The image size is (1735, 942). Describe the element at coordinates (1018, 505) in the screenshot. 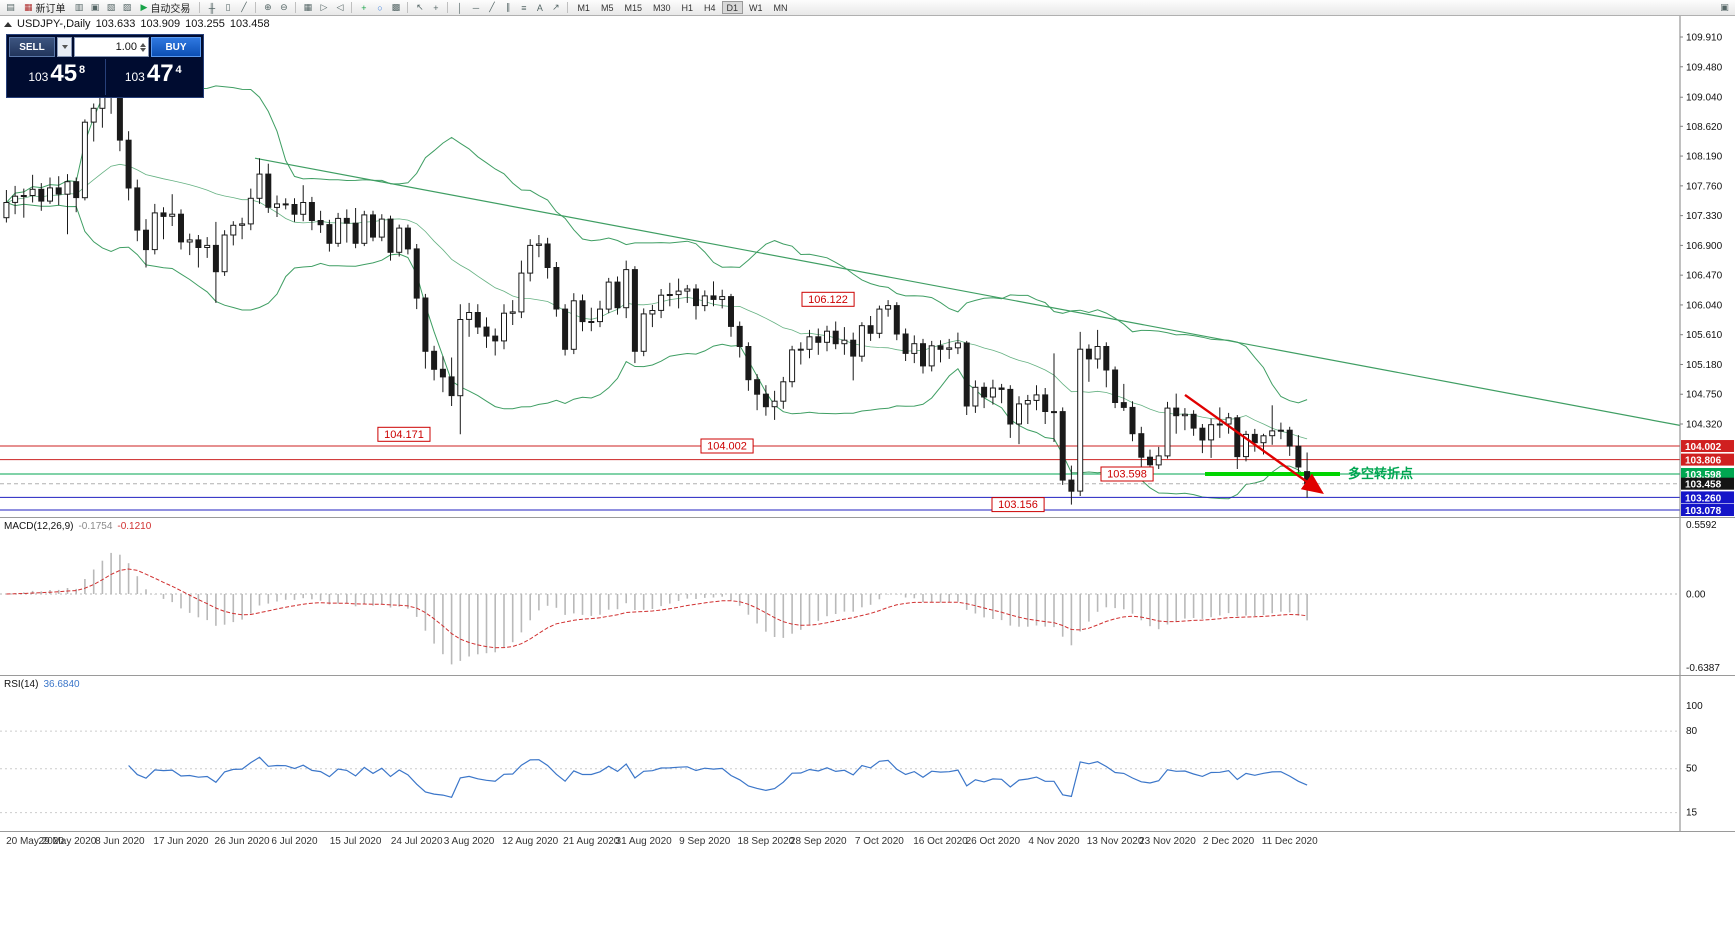

I see `svg-text: 103.156` at that location.